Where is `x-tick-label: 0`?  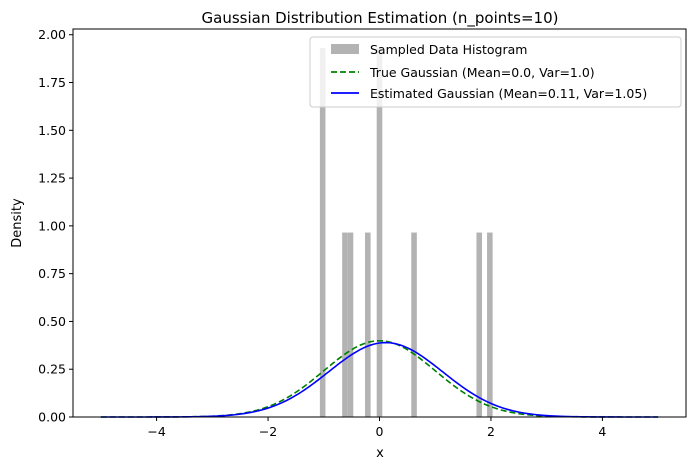 x-tick-label: 0 is located at coordinates (380, 431).